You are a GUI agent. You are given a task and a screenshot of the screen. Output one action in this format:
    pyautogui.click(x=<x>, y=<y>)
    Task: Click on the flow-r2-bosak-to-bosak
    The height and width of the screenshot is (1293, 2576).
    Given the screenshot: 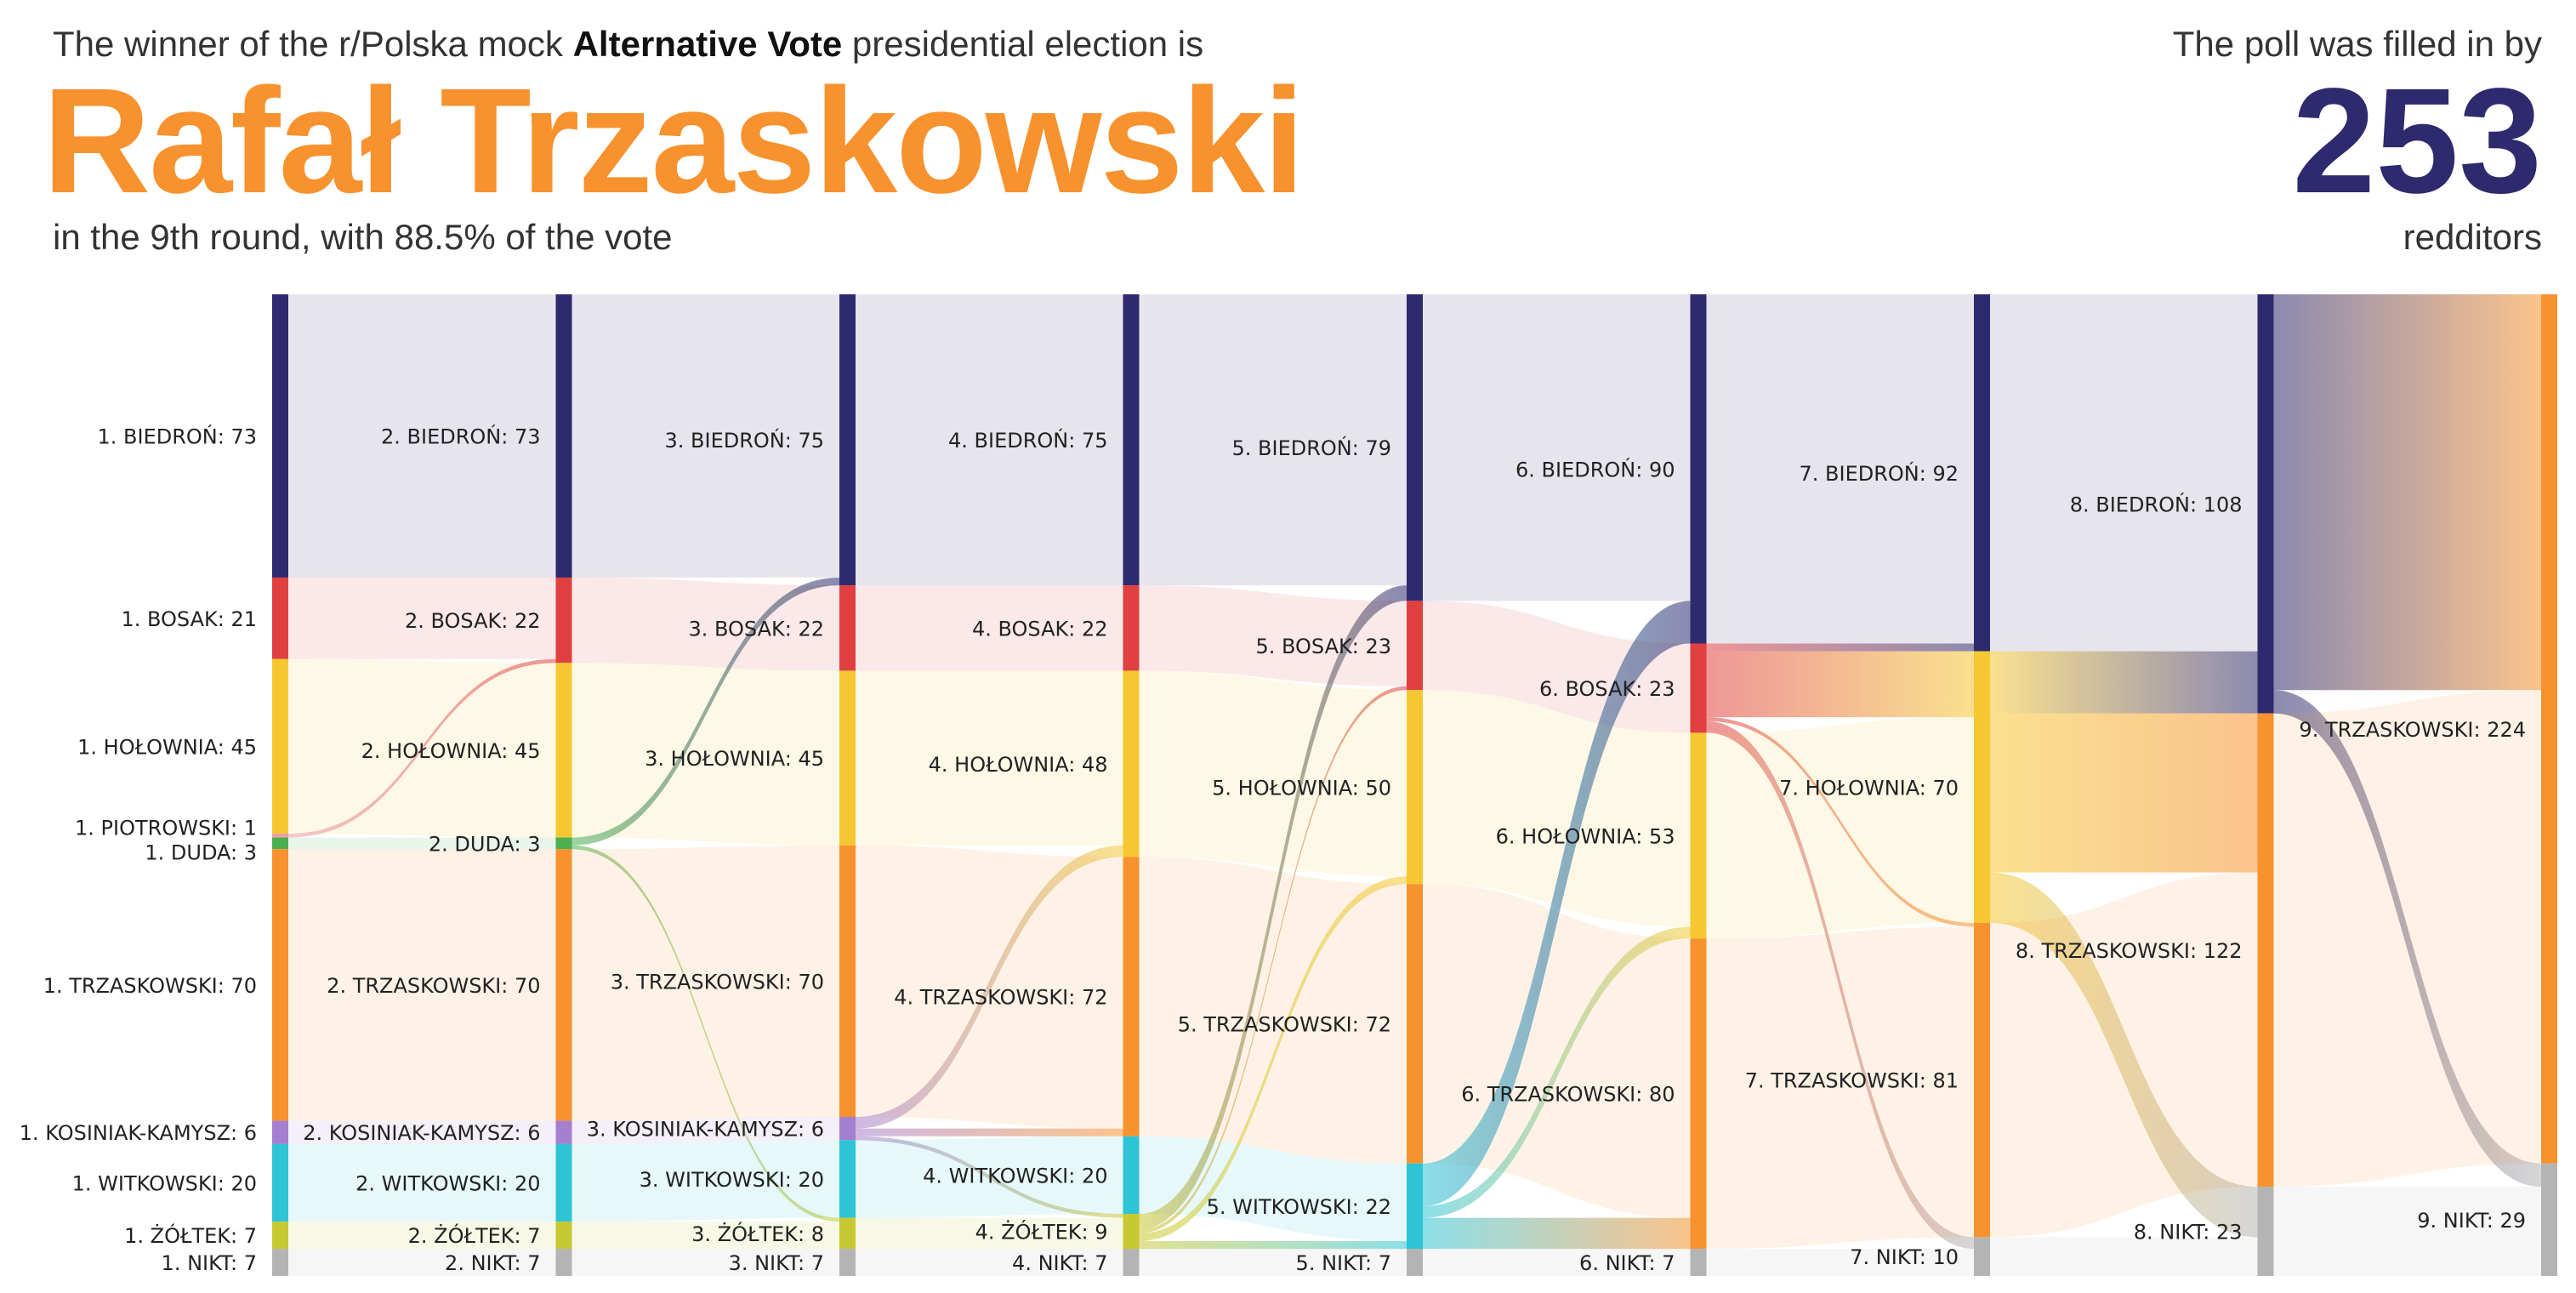 What is the action you would take?
    pyautogui.click(x=705, y=624)
    